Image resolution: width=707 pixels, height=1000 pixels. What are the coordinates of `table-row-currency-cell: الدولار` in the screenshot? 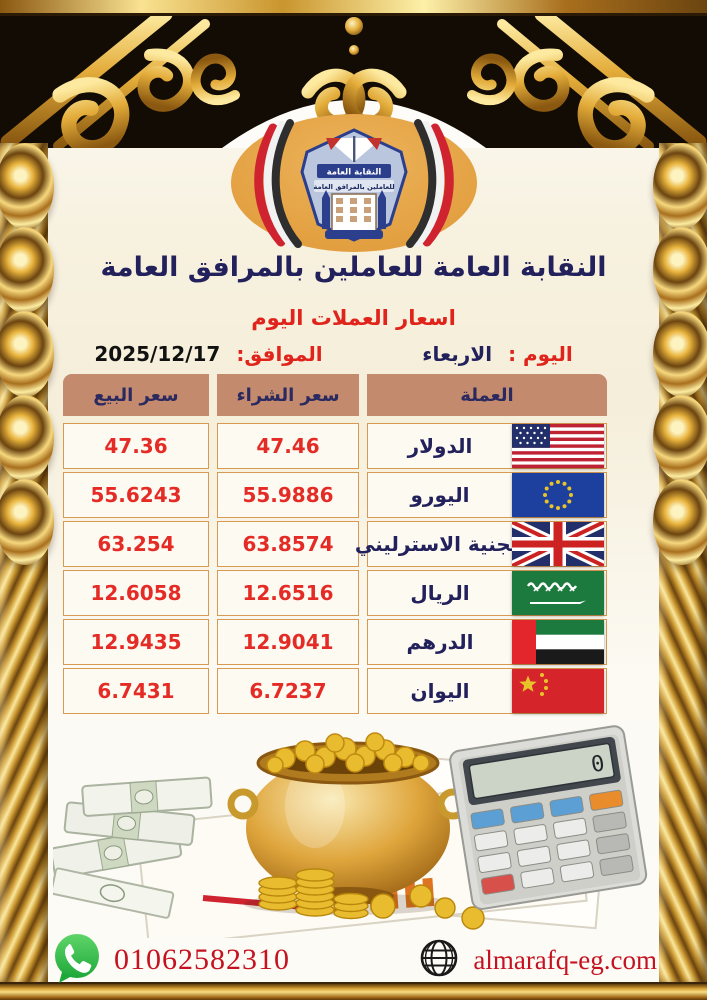 It's located at (487, 446).